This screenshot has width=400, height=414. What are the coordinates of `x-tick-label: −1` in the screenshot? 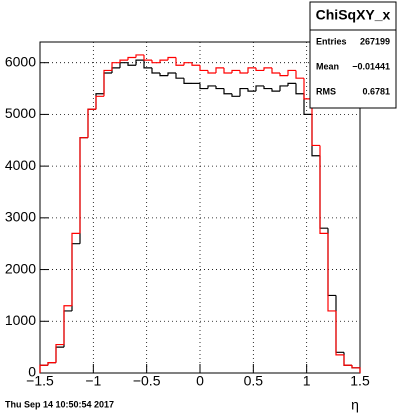 It's located at (93, 381).